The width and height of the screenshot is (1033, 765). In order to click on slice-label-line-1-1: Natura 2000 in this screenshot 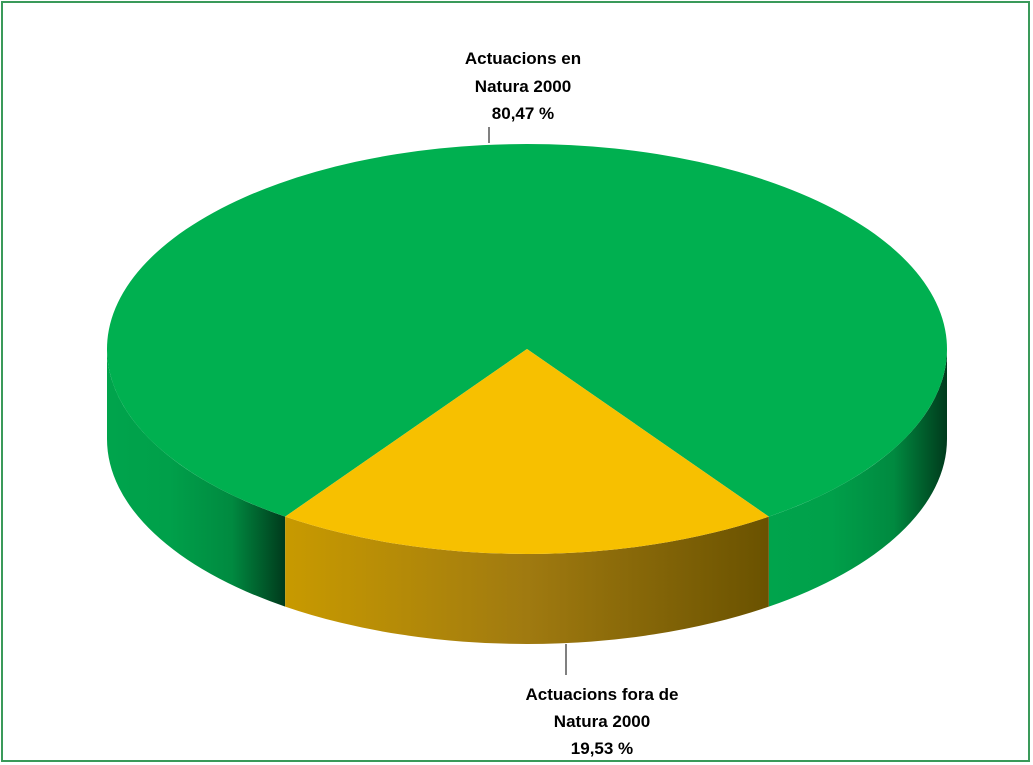, I will do `click(602, 721)`.